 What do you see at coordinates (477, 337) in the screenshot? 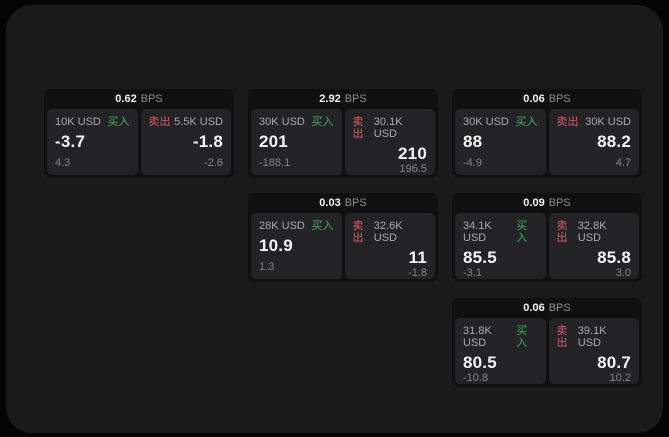
I see `buy-size: 31.8K USD` at bounding box center [477, 337].